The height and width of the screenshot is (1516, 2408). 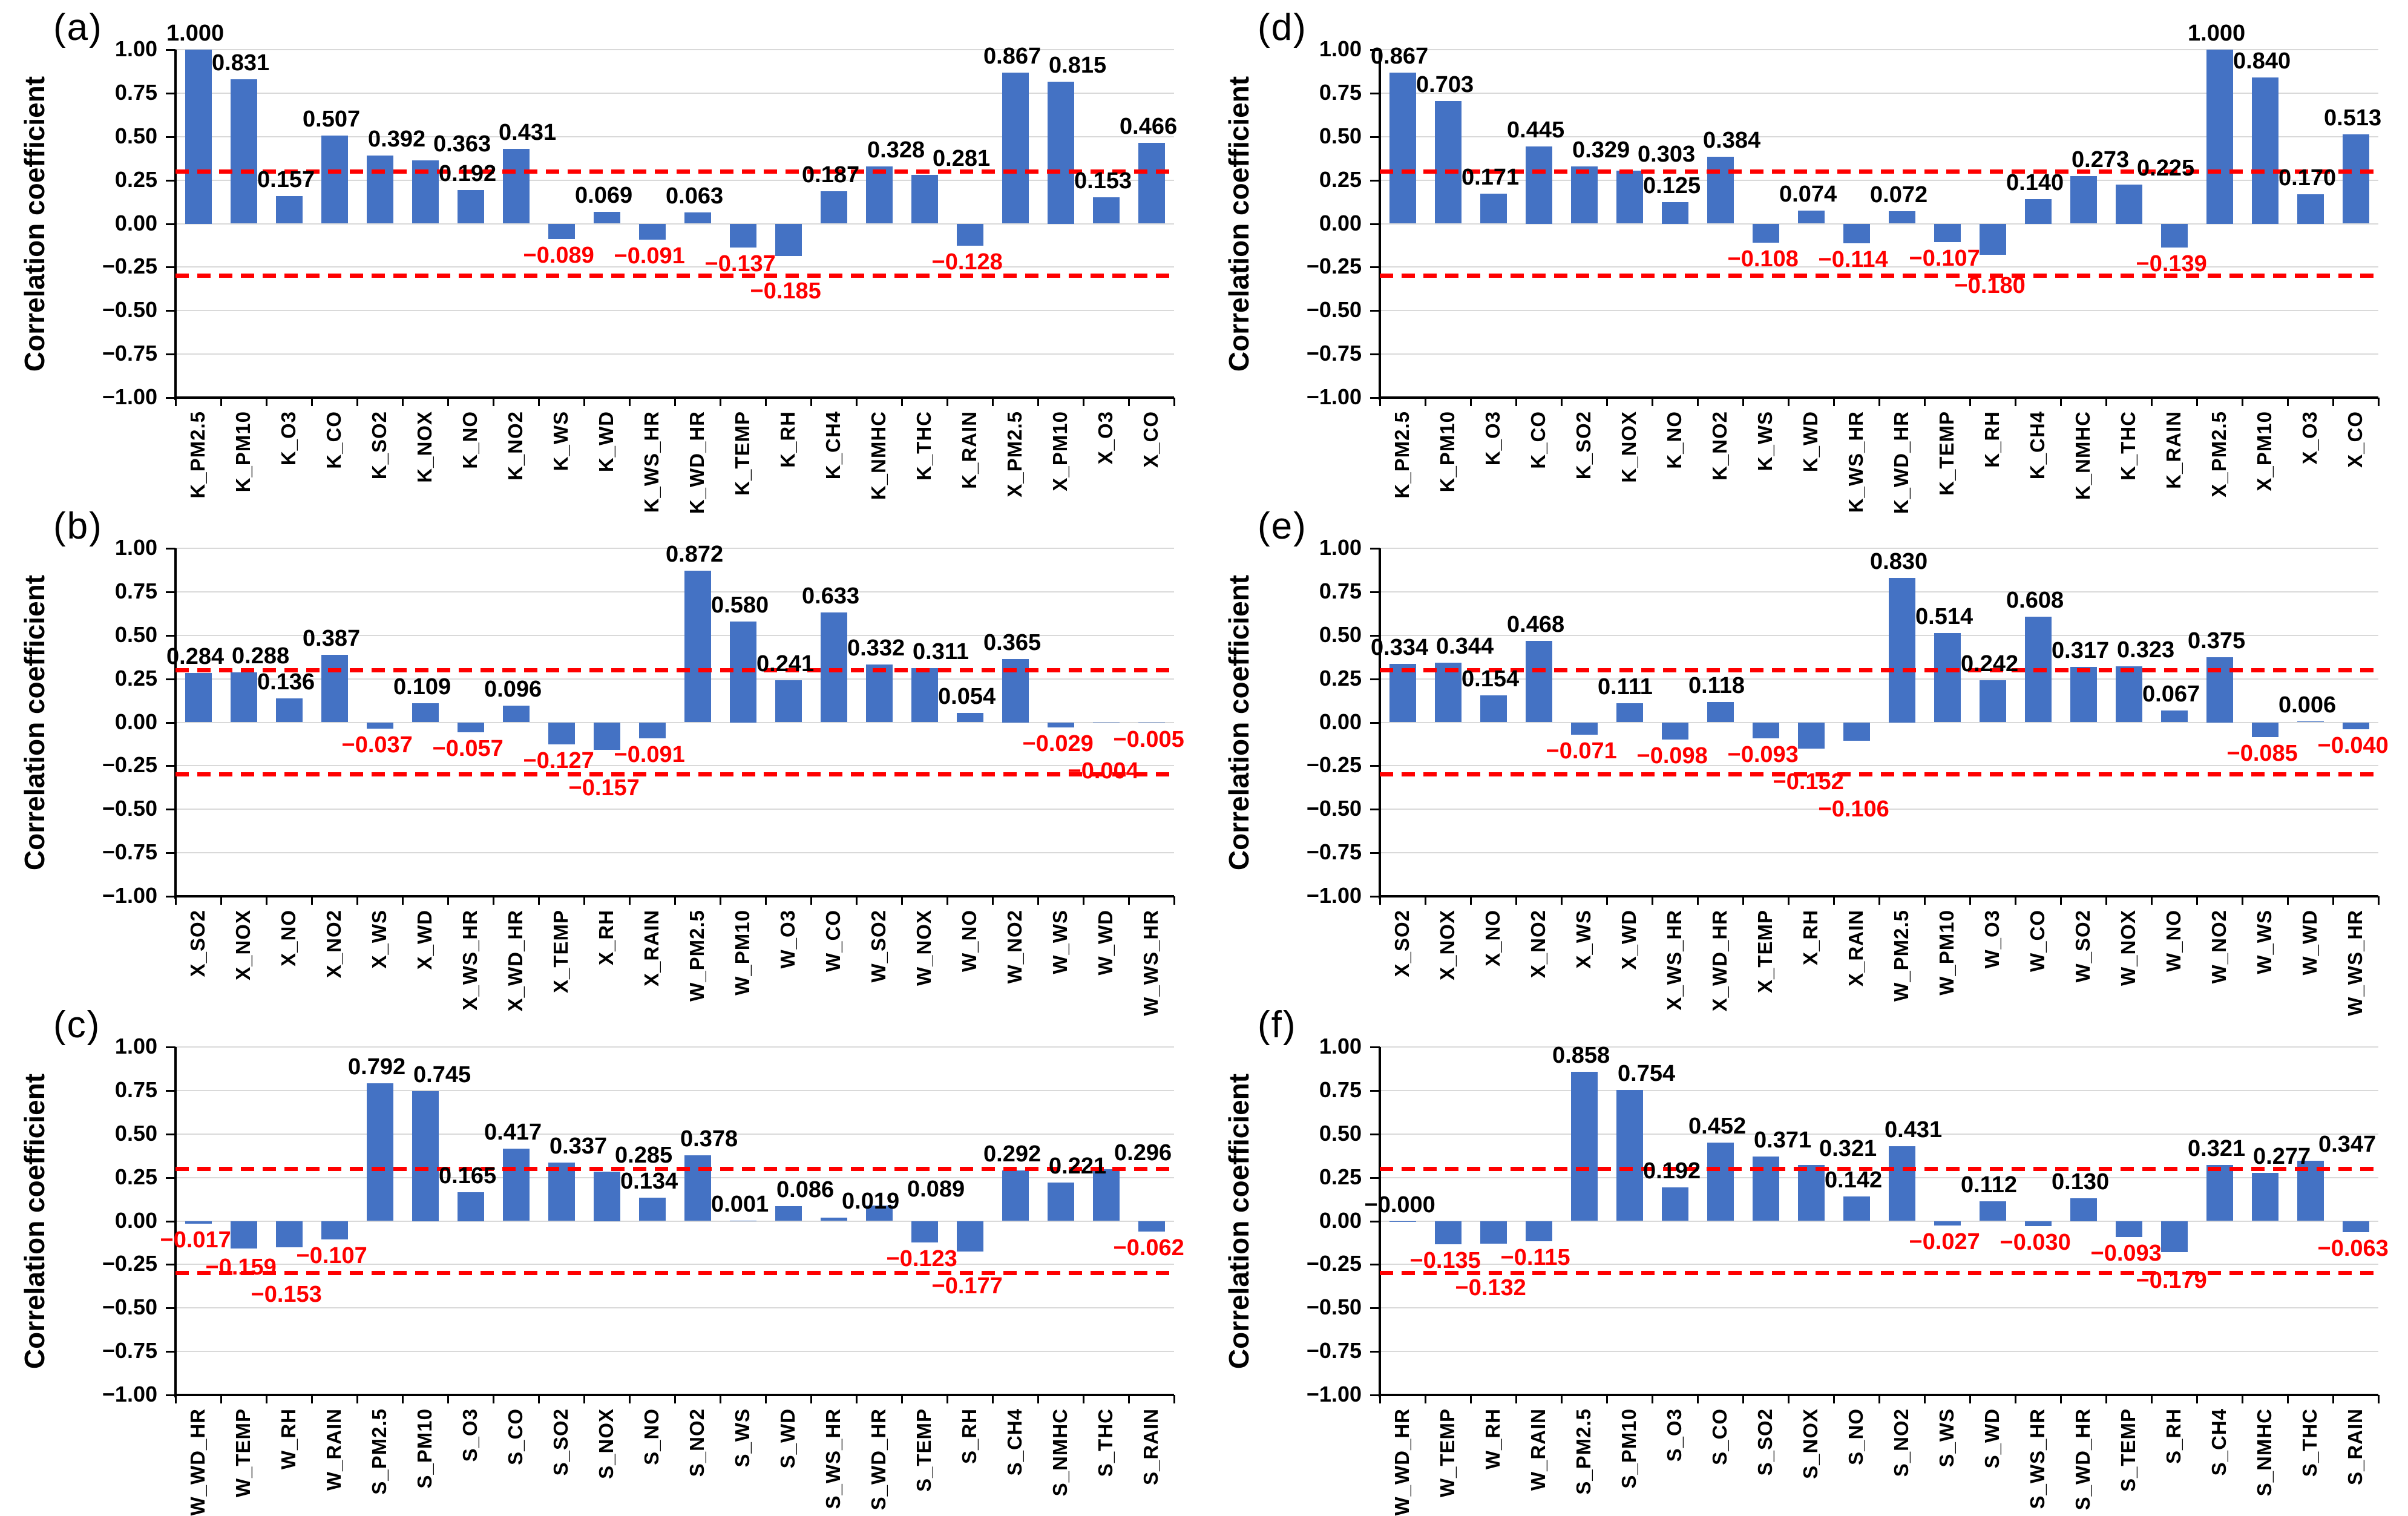 I want to click on category-label: S_SO2, so click(x=560, y=1442).